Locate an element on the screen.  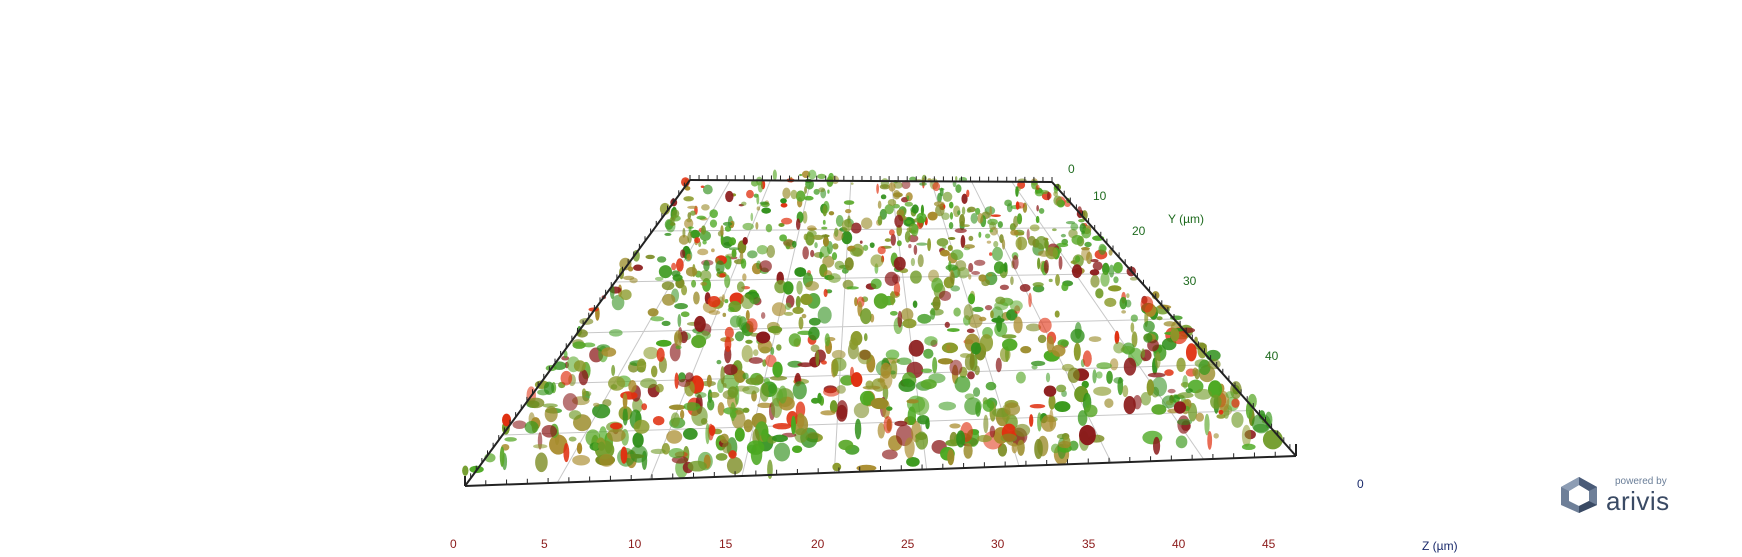
grid-line is located at coordinates (876, 326).